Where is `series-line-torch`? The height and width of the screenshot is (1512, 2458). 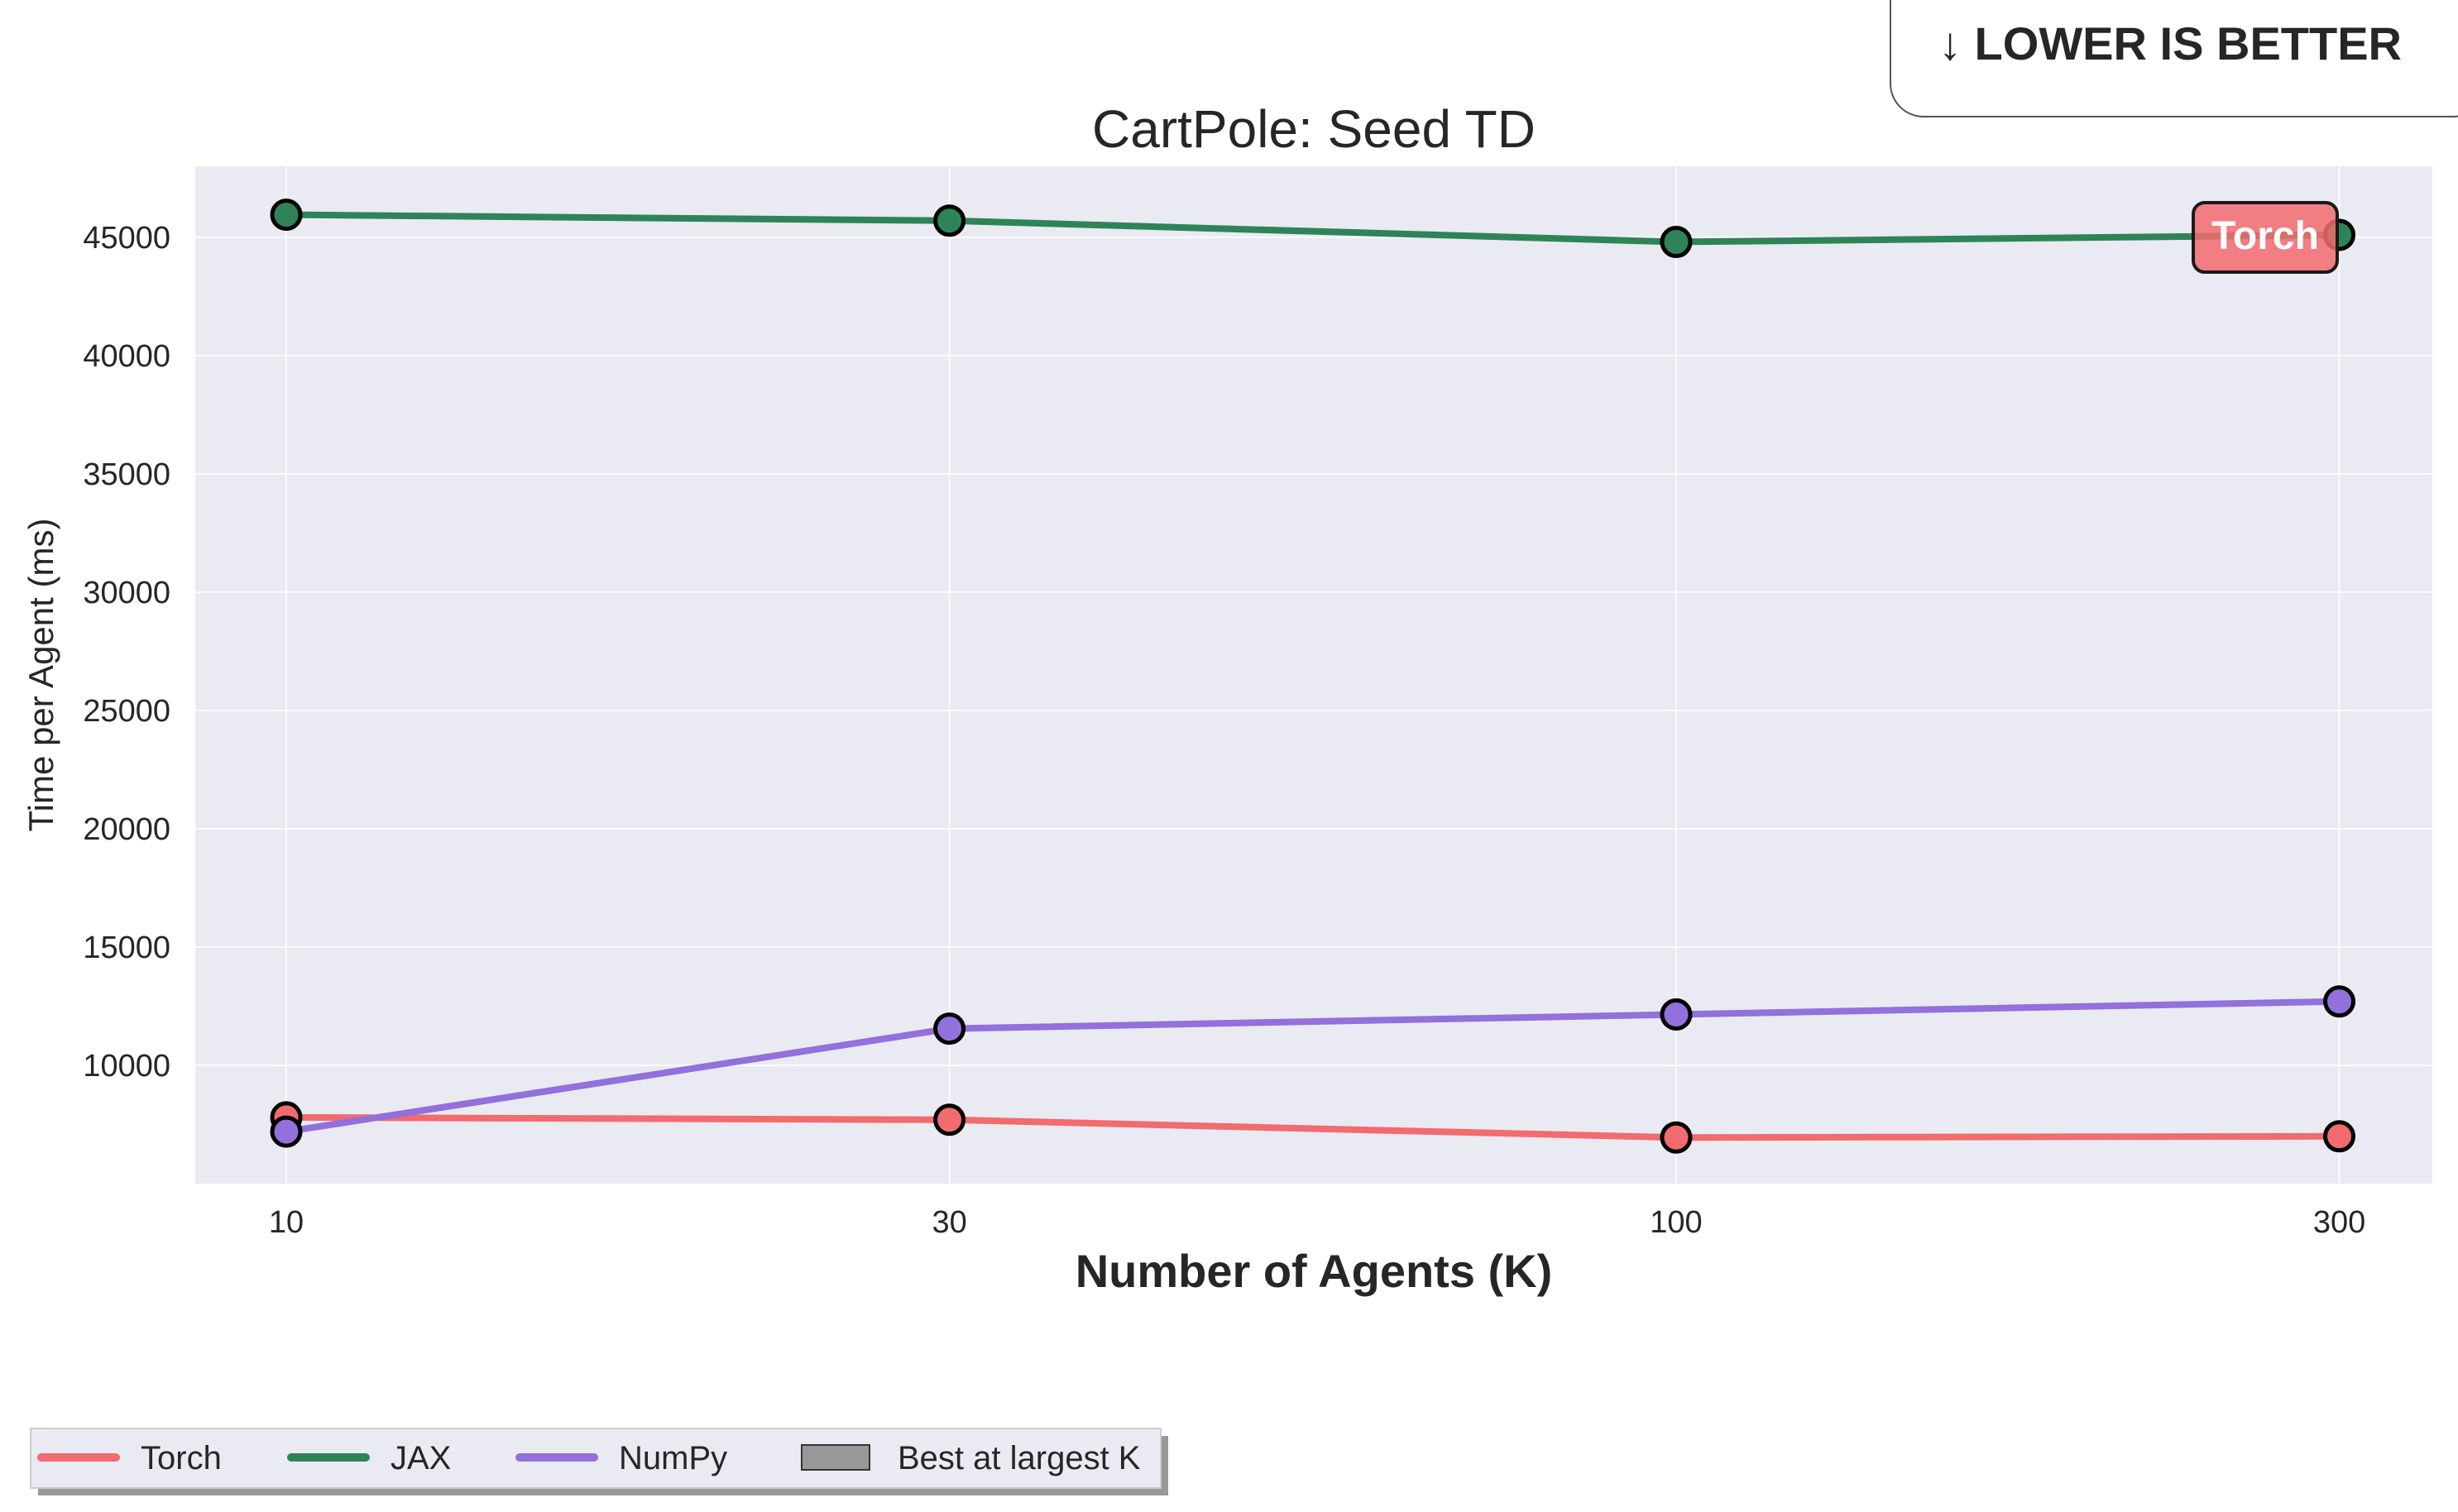 series-line-torch is located at coordinates (1313, 1127).